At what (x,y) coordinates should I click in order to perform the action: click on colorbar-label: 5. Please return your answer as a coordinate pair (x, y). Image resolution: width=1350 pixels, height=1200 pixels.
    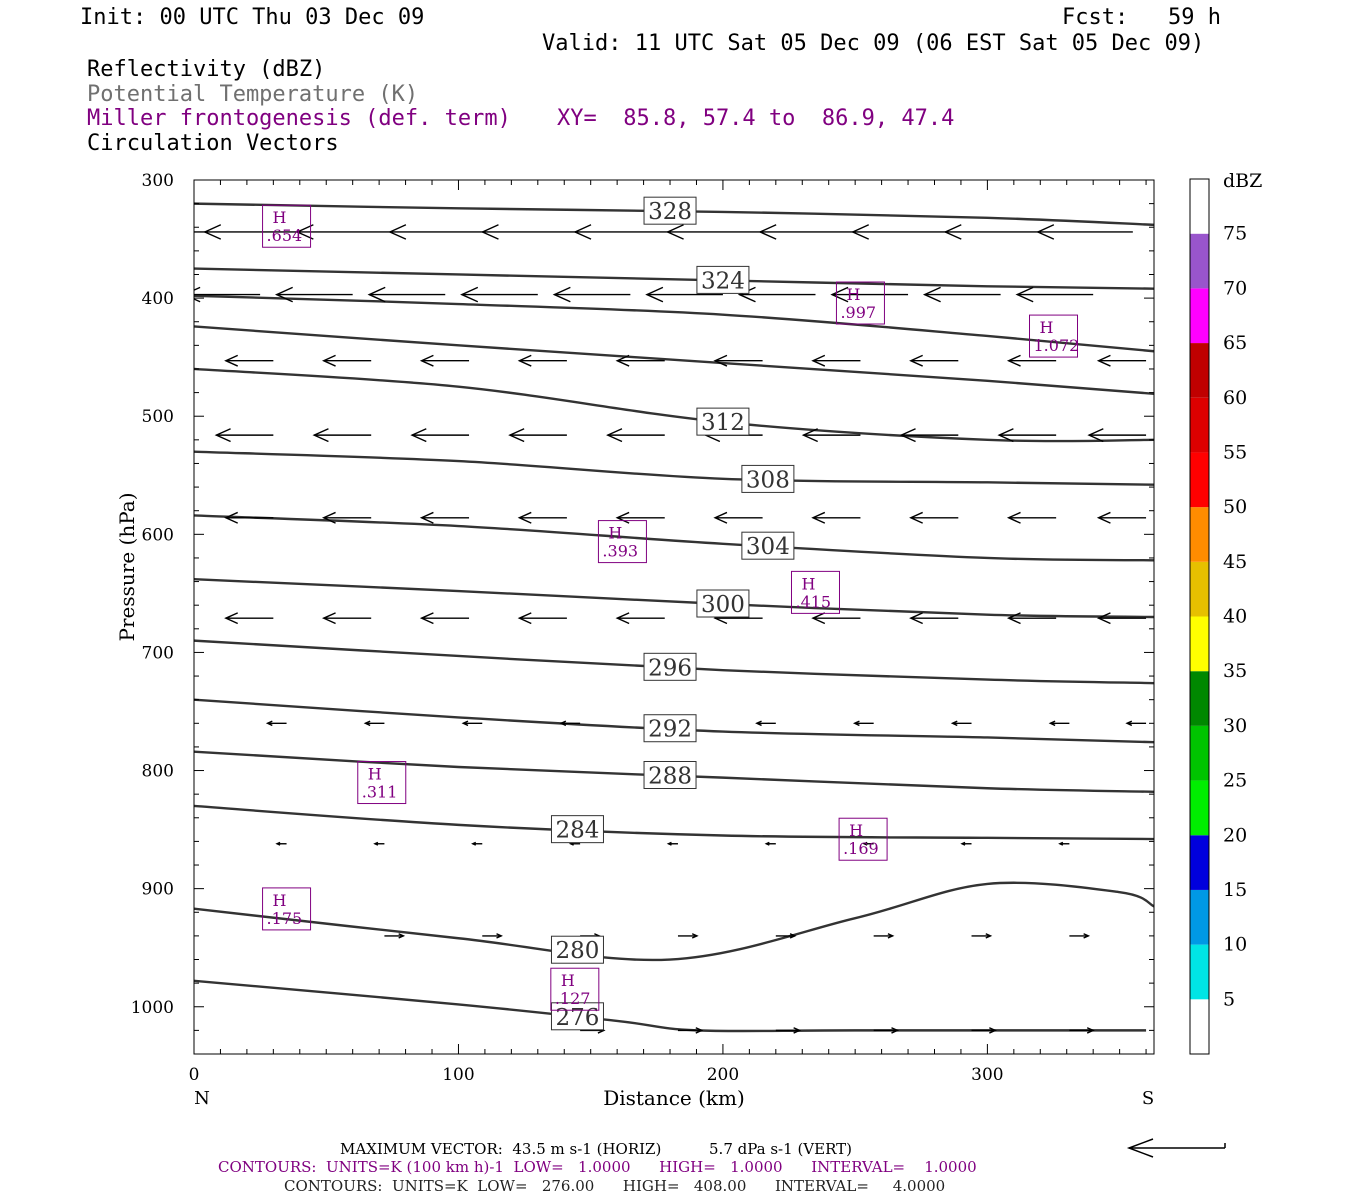
    Looking at the image, I should click on (1229, 999).